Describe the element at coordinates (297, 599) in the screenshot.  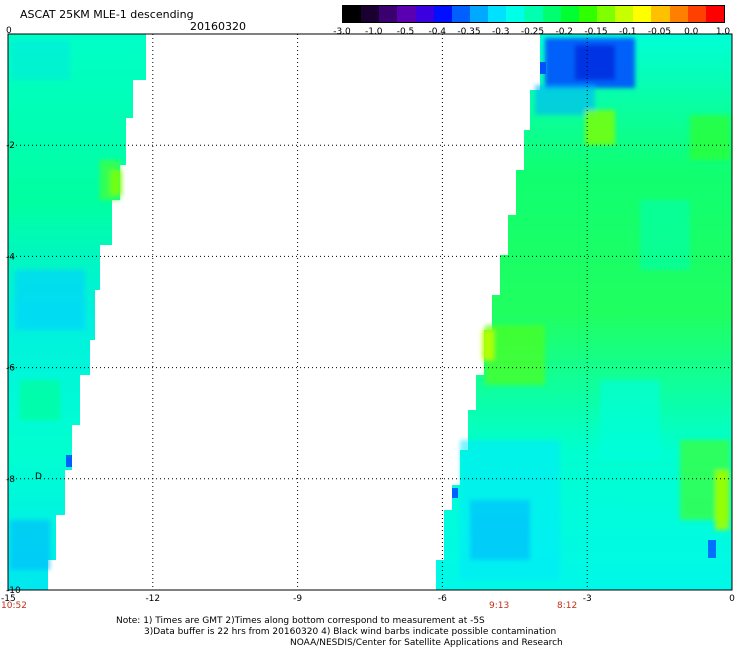
I see `x-tick-label: -9` at that location.